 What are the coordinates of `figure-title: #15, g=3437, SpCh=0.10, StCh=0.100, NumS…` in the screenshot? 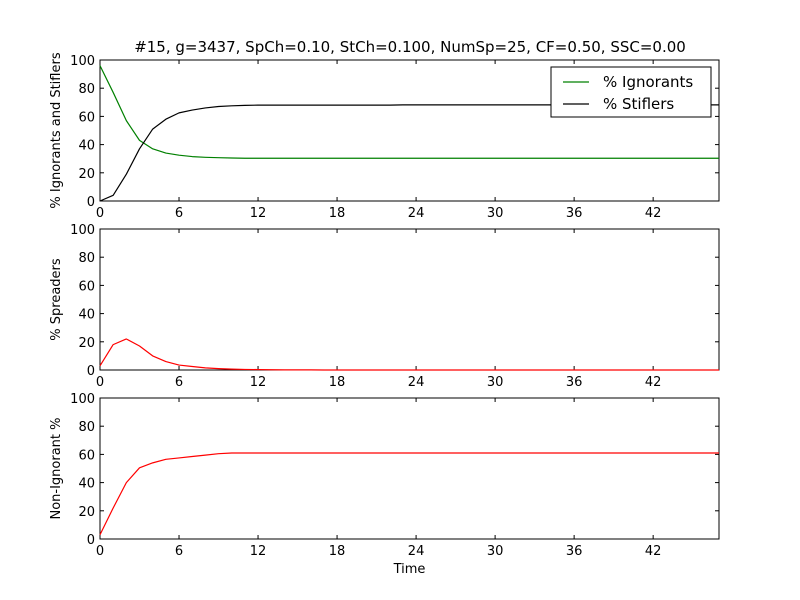 It's located at (410, 47).